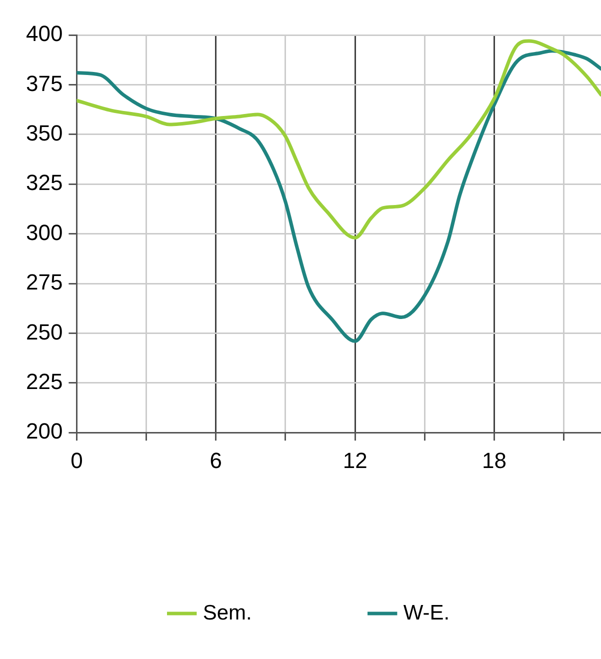 Image resolution: width=601 pixels, height=659 pixels. I want to click on x-tick-label: 0, so click(76, 460).